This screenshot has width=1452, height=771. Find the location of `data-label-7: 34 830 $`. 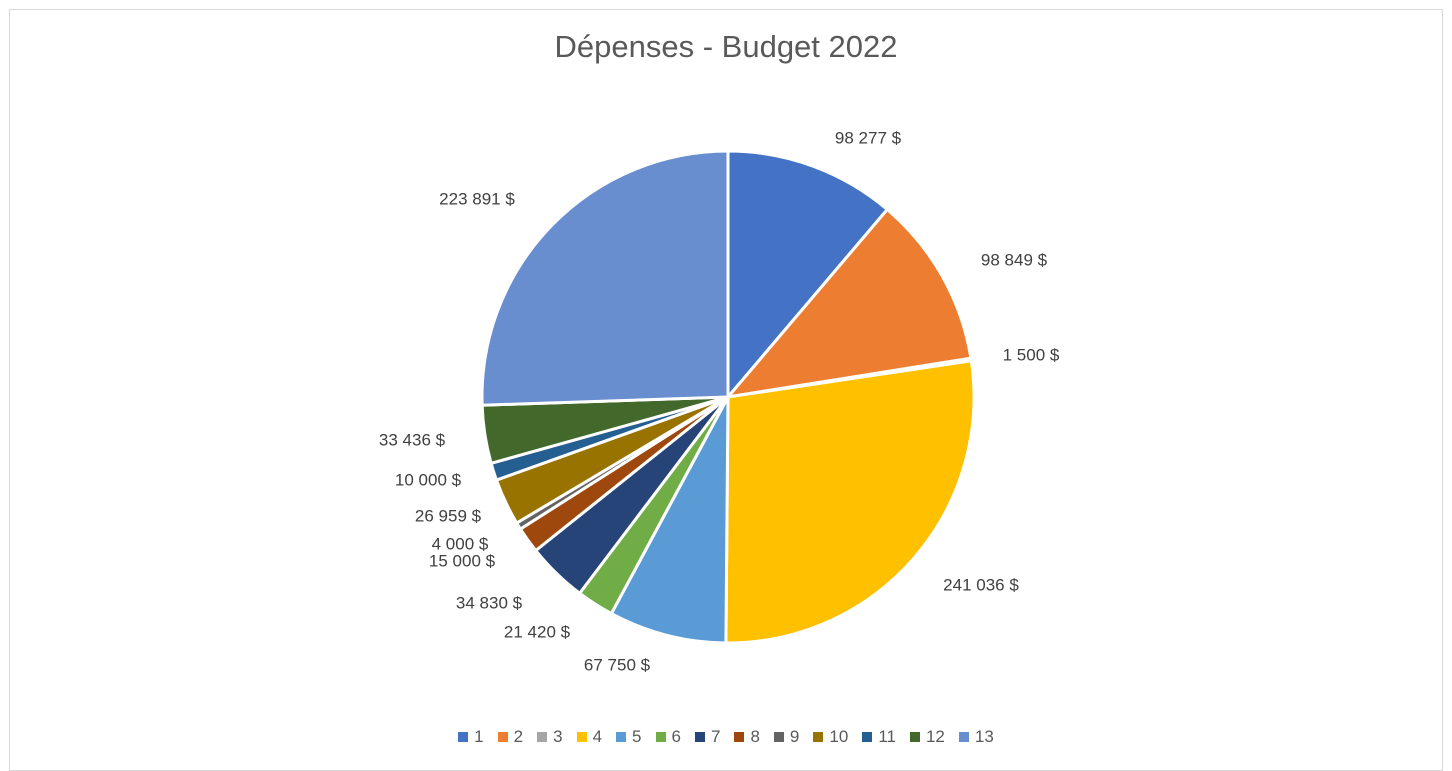

data-label-7: 34 830 $ is located at coordinates (489, 602).